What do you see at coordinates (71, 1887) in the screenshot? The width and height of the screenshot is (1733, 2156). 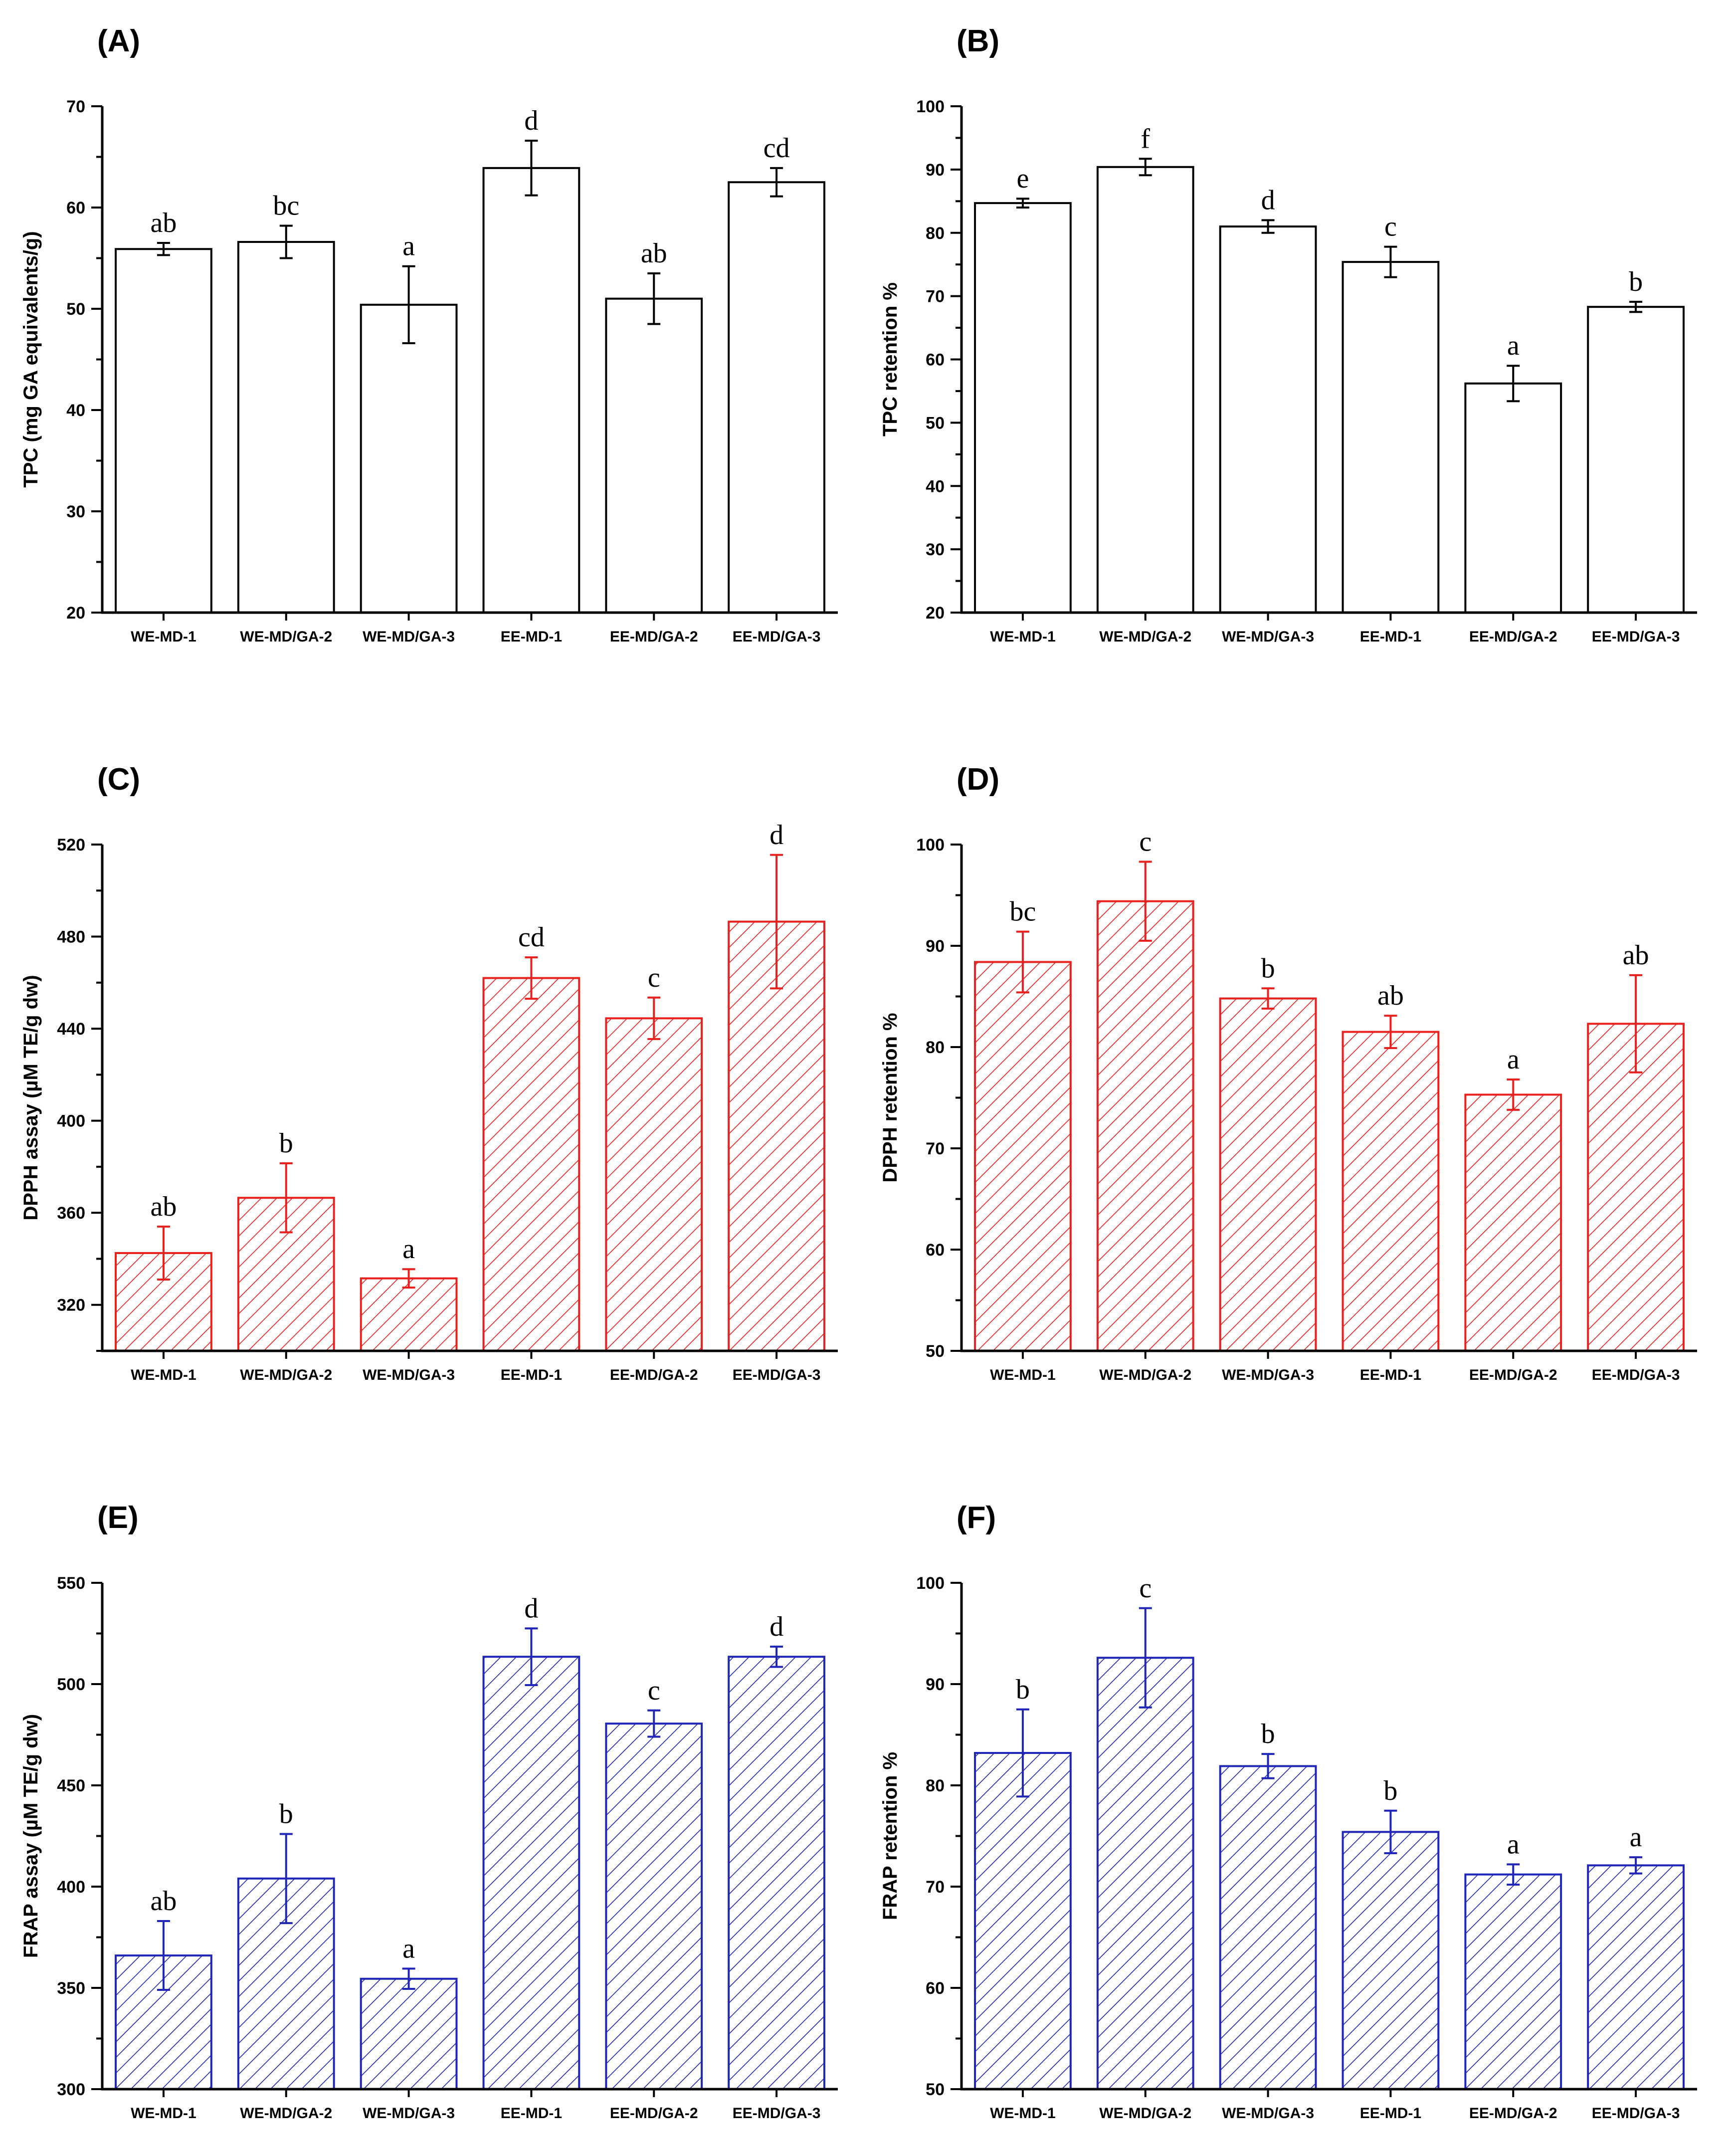 I see `y-tick-label: 400` at bounding box center [71, 1887].